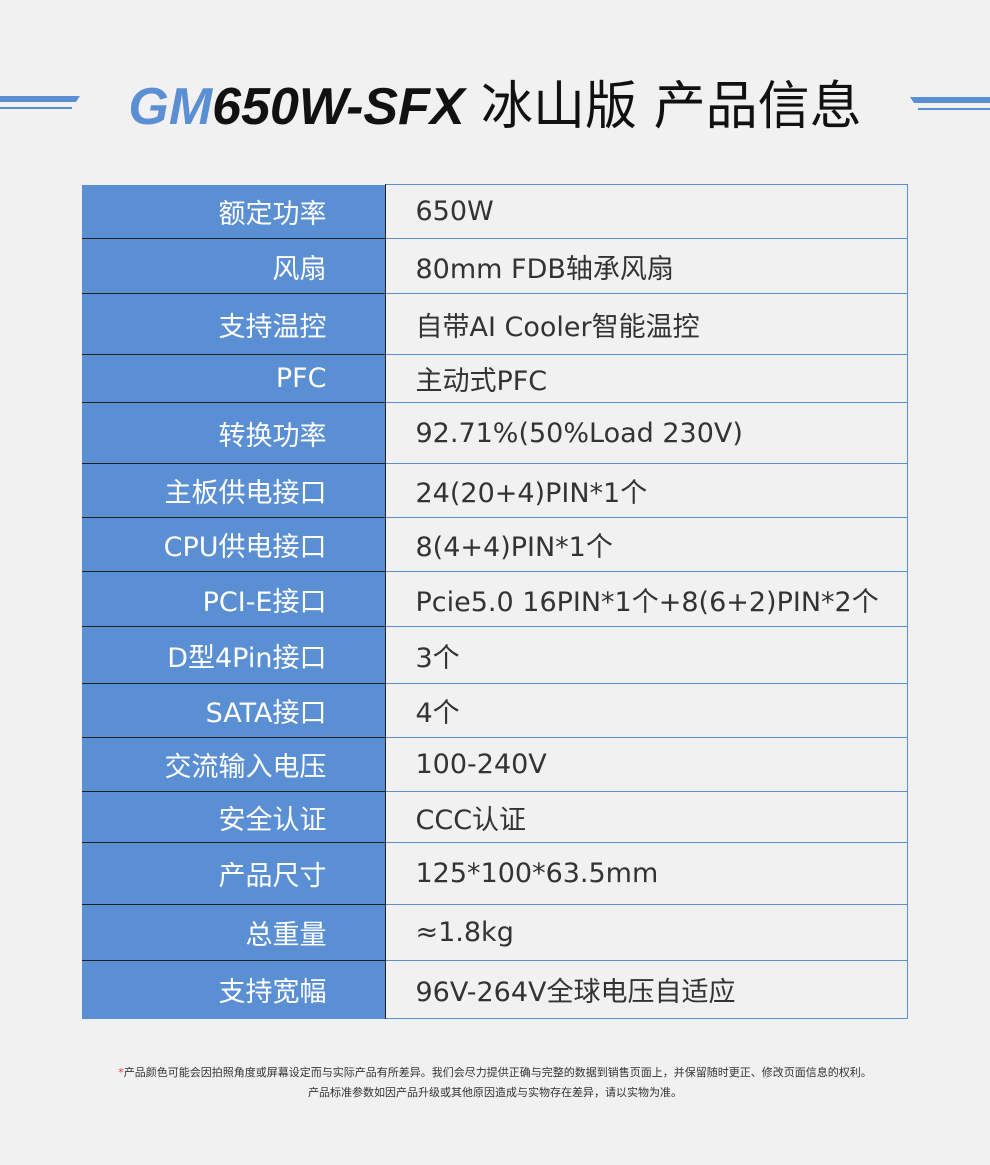 The width and height of the screenshot is (990, 1165). What do you see at coordinates (234, 817) in the screenshot?
I see `spec-label: 安全认证` at bounding box center [234, 817].